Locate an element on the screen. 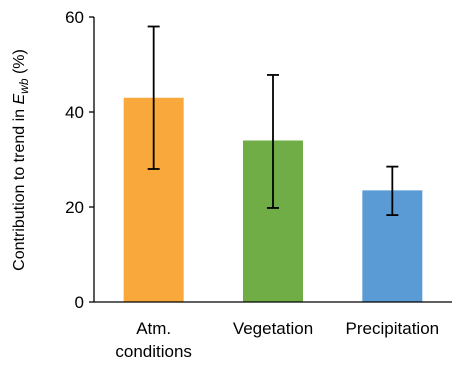 This screenshot has height=368, width=456. y-ticks: 0 20 40 60 is located at coordinates (79, 160).